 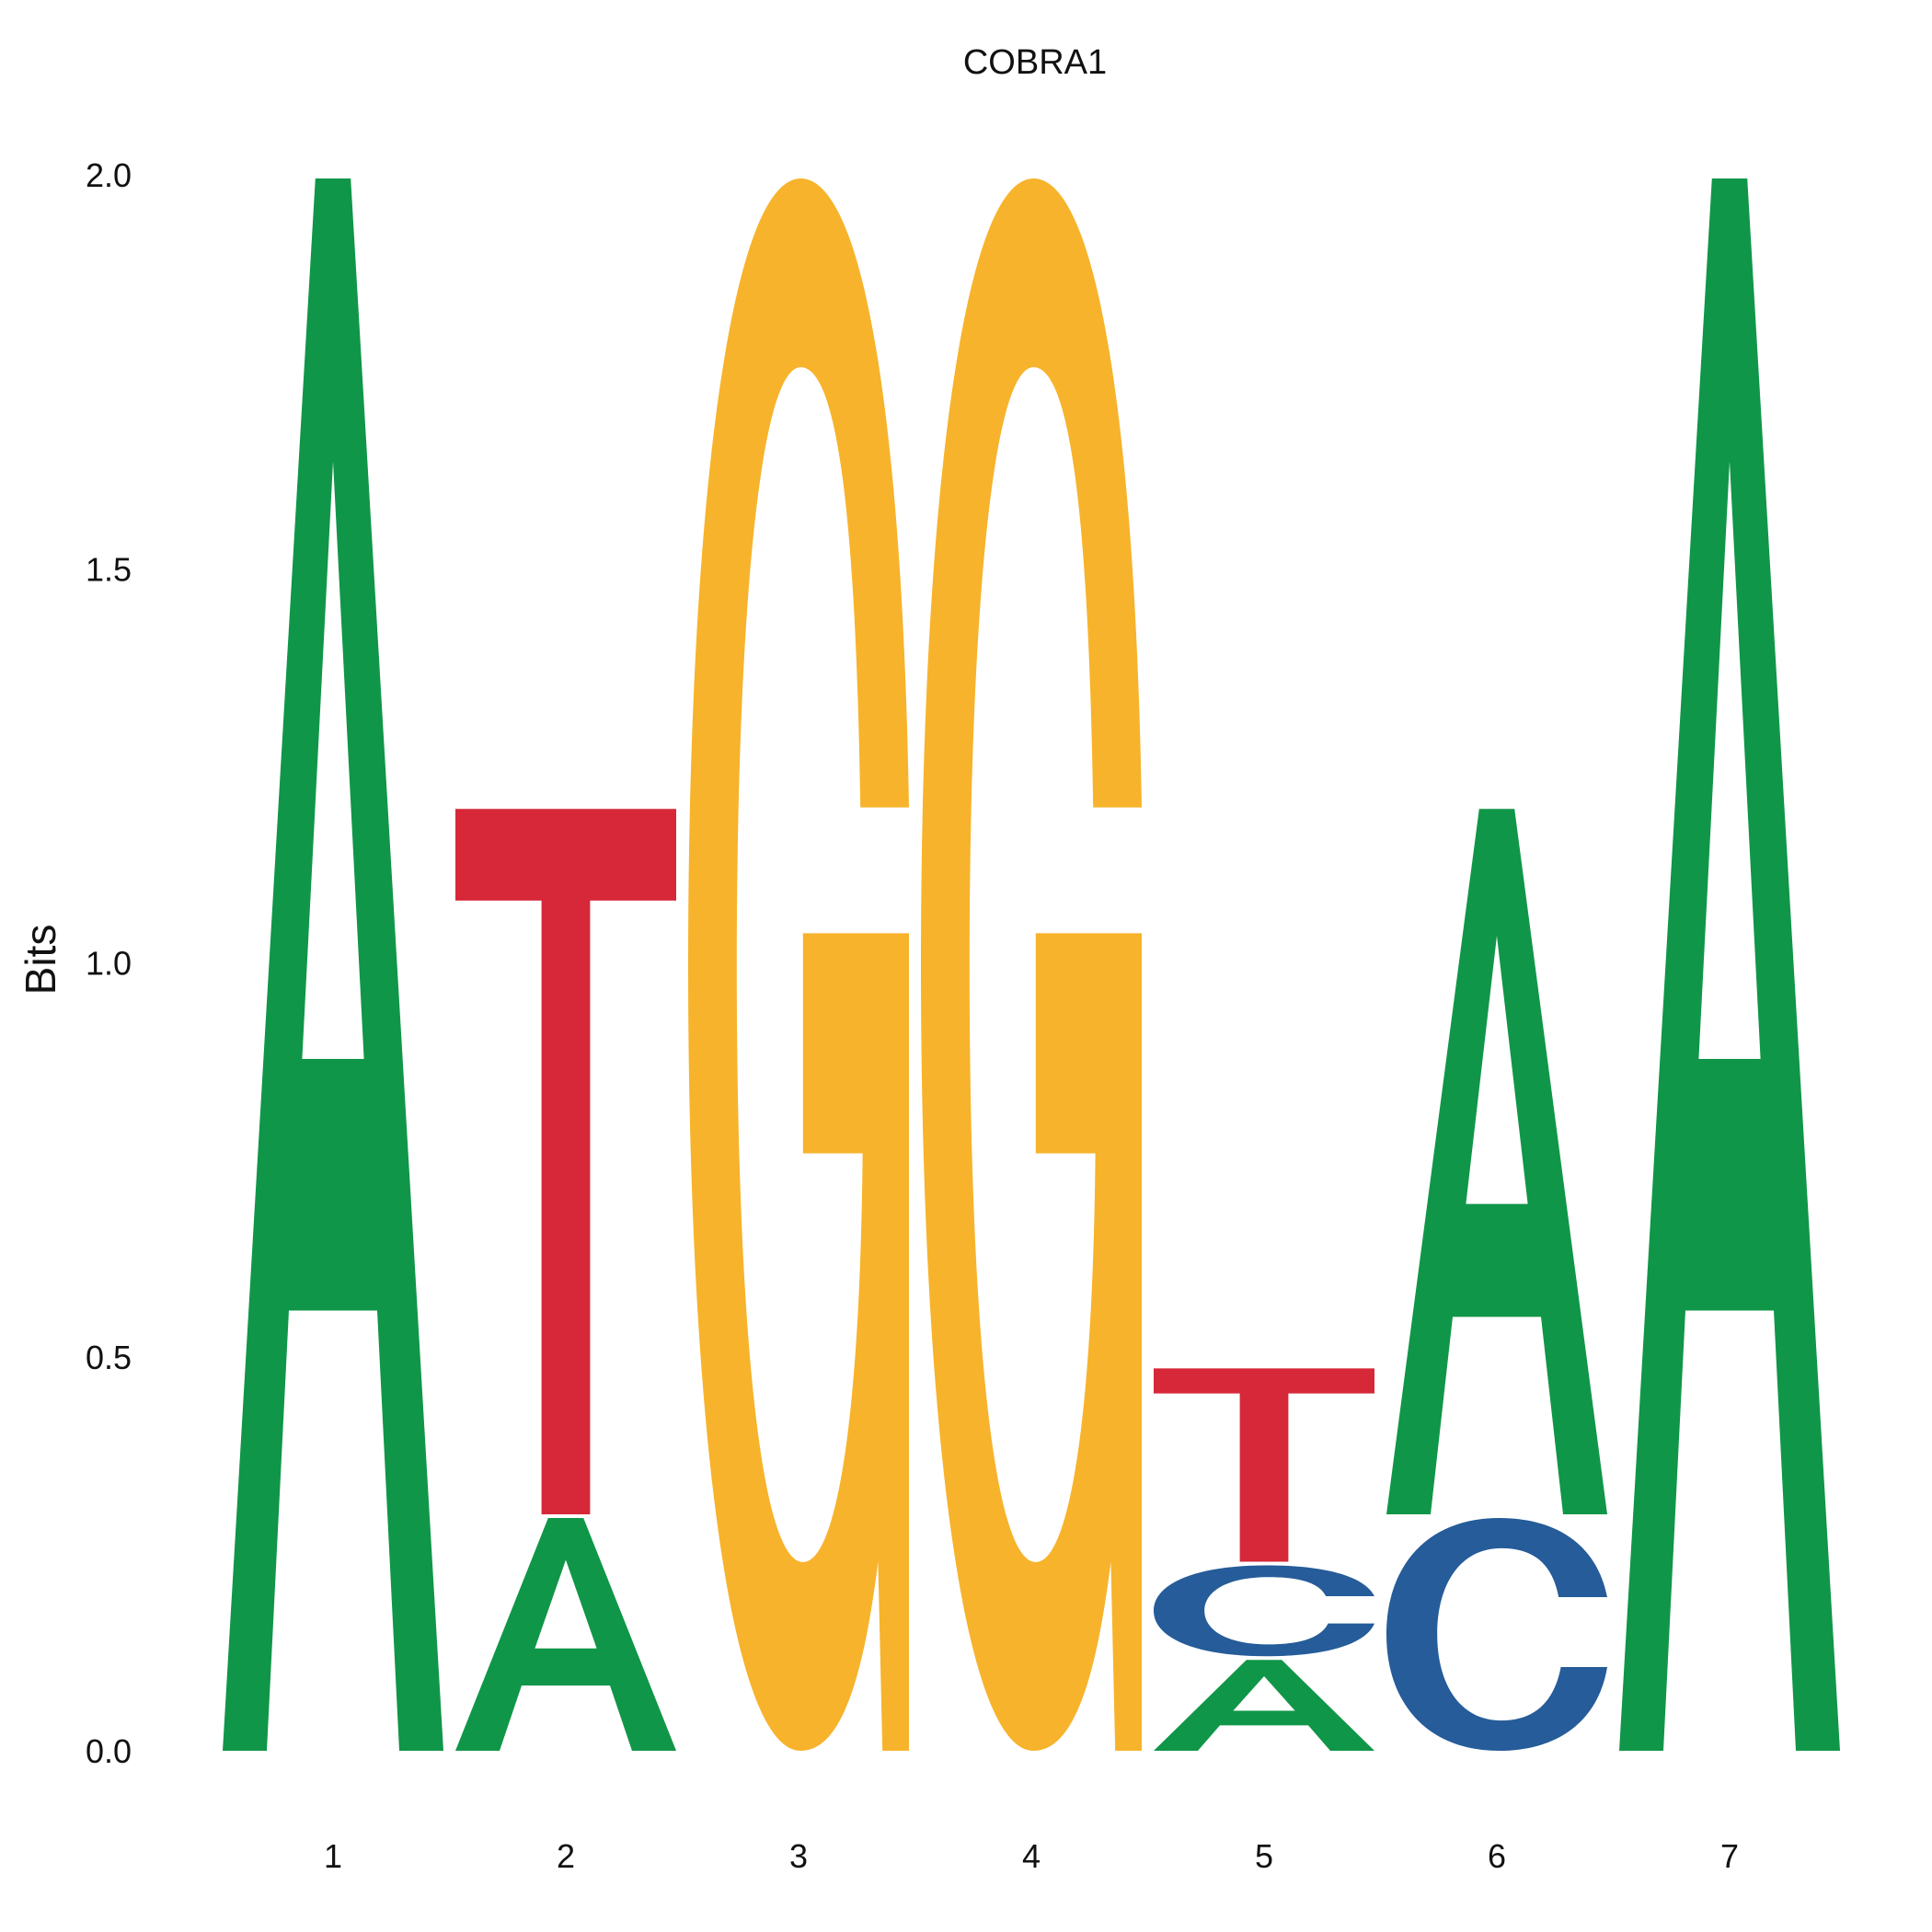 What do you see at coordinates (566, 1856) in the screenshot?
I see `x-tick-label: 2` at bounding box center [566, 1856].